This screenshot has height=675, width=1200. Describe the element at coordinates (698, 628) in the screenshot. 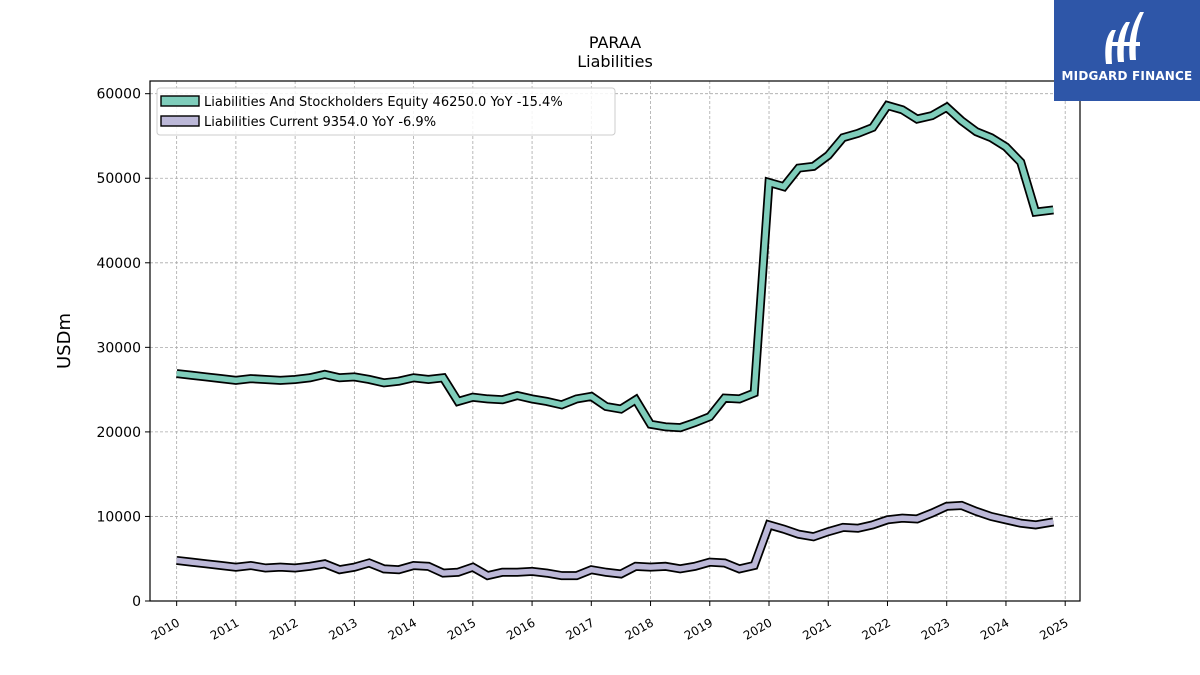

I see `x-tick-label: 2019` at that location.